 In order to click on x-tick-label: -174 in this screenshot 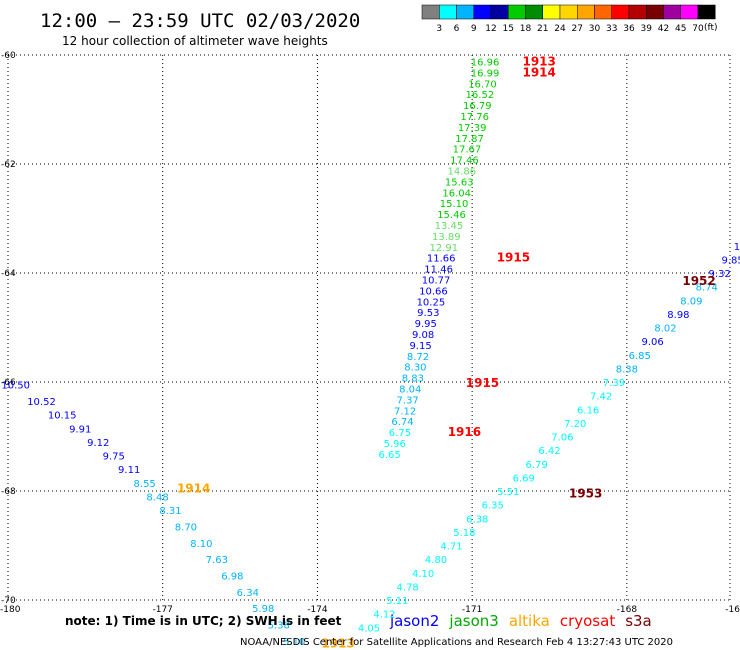, I will do `click(317, 610)`.